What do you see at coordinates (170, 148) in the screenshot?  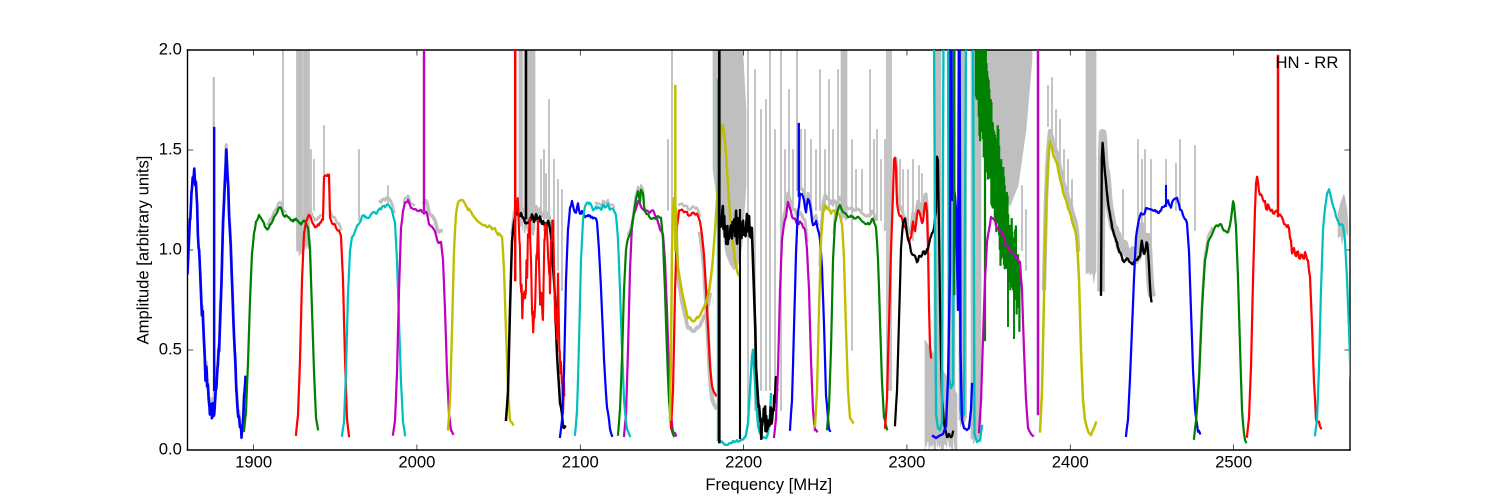 I see `svg-text: 1.5` at bounding box center [170, 148].